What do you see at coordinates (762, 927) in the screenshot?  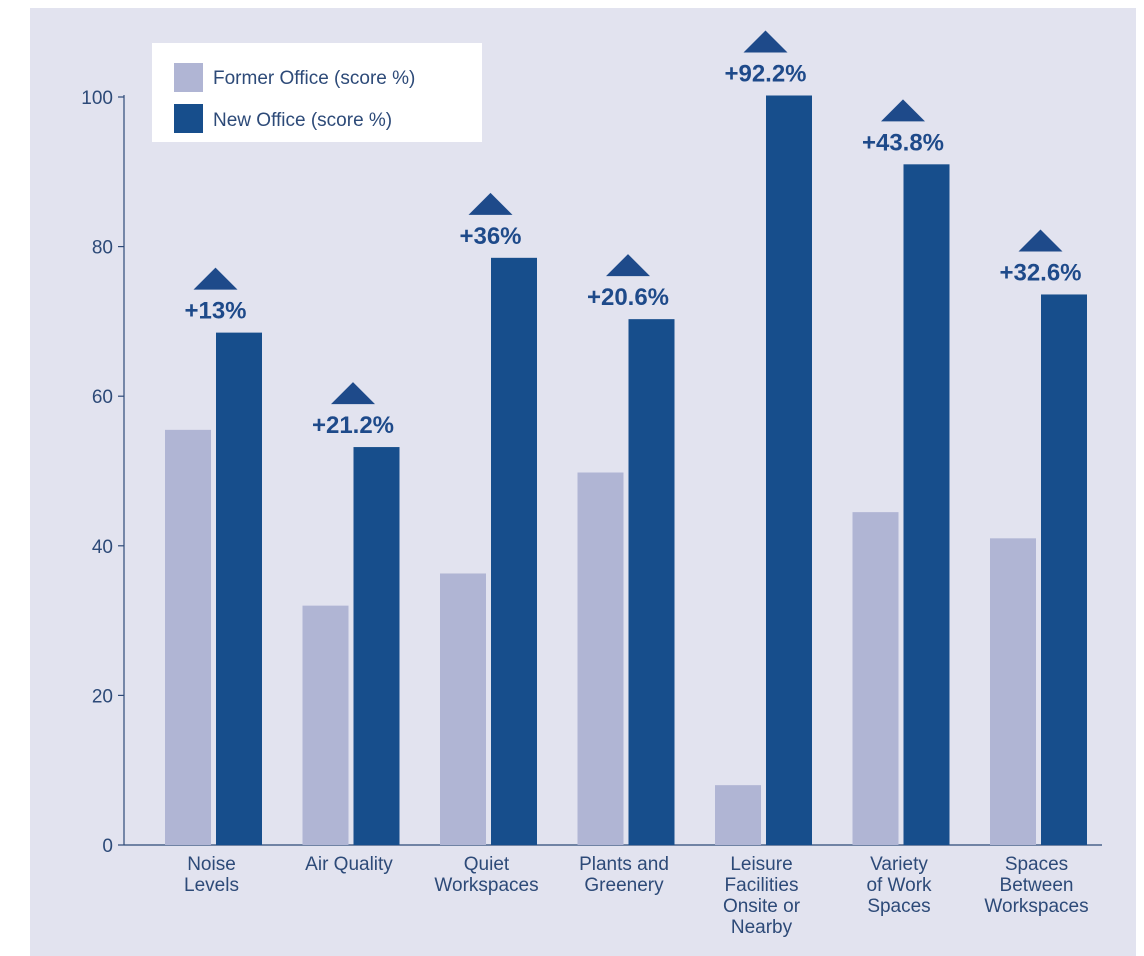 I see `x-tick-label-line: Nearby` at bounding box center [762, 927].